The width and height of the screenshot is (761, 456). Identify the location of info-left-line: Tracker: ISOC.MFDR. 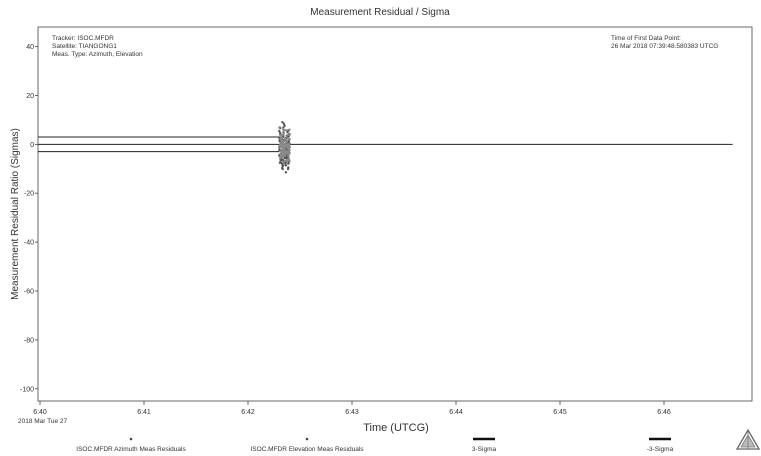
(83, 38).